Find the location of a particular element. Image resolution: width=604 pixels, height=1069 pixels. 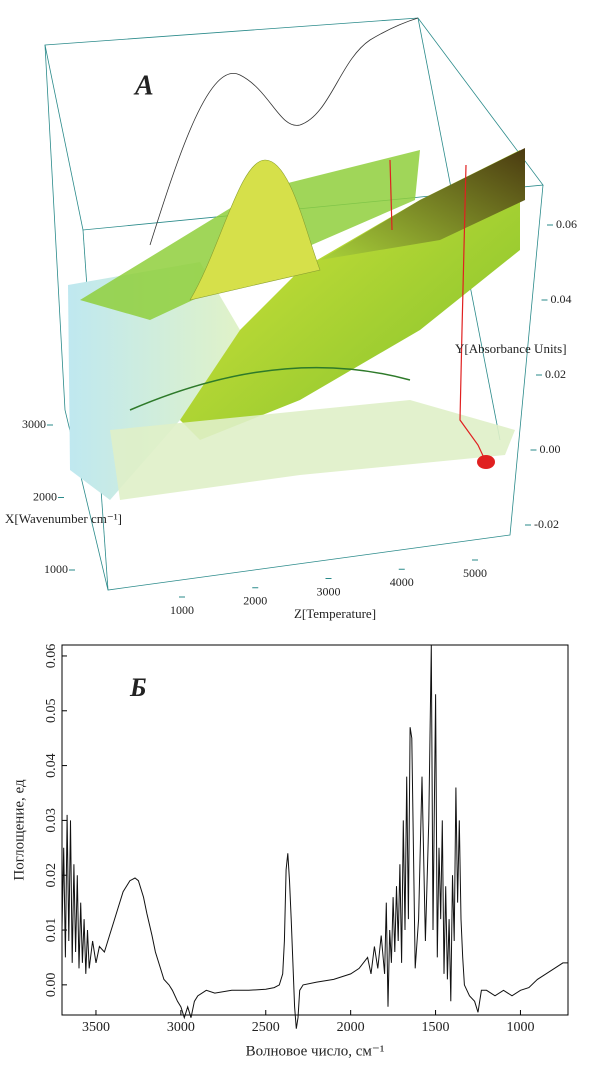

z-axis-label: Z[Temperature] is located at coordinates (335, 613).